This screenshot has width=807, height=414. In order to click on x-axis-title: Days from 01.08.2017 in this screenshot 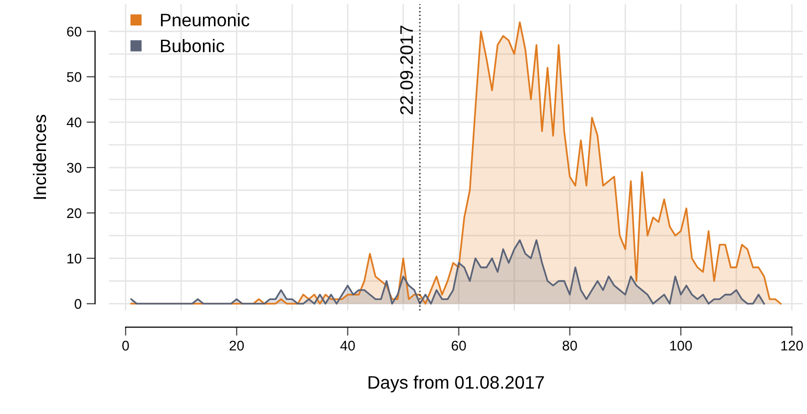, I will do `click(456, 384)`.